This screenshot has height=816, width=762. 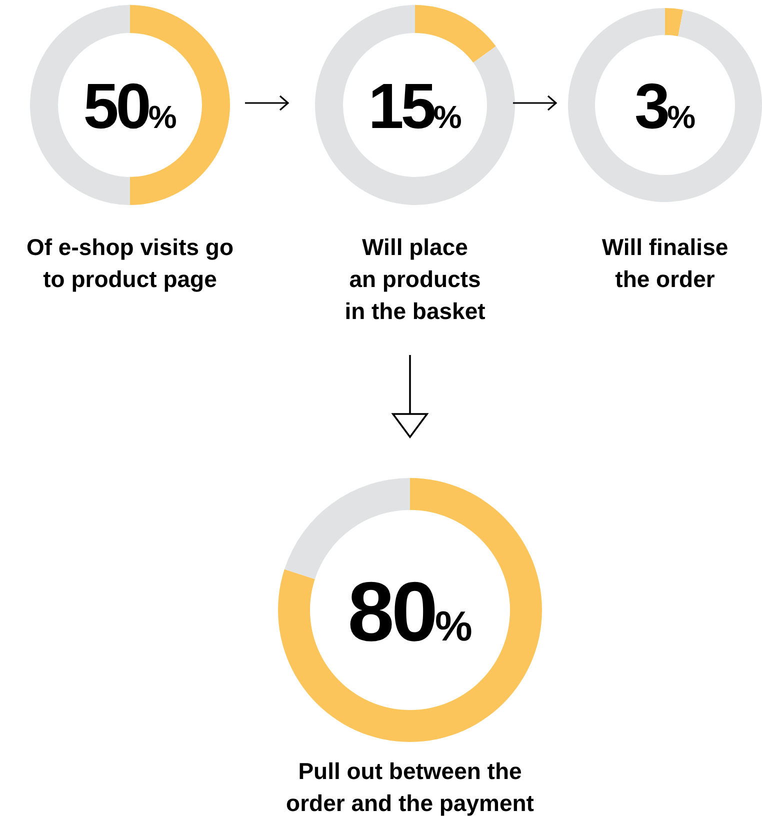 I want to click on text: Of e-shop visits go to product page, so click(x=130, y=263).